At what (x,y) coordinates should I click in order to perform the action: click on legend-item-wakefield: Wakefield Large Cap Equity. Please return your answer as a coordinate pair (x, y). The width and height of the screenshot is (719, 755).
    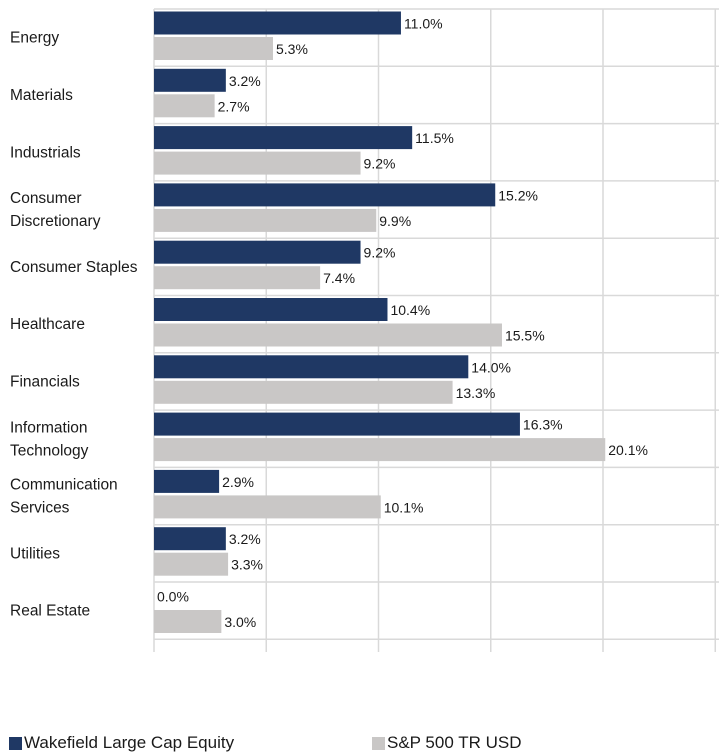
    Looking at the image, I should click on (121, 743).